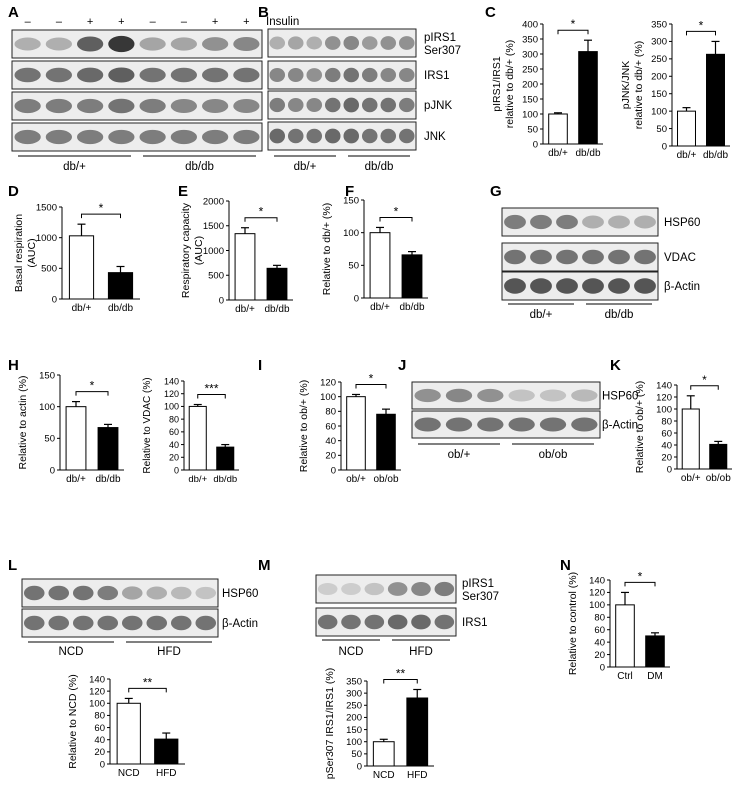  Describe the element at coordinates (565, 565) in the screenshot. I see `panel-letter: N` at that location.